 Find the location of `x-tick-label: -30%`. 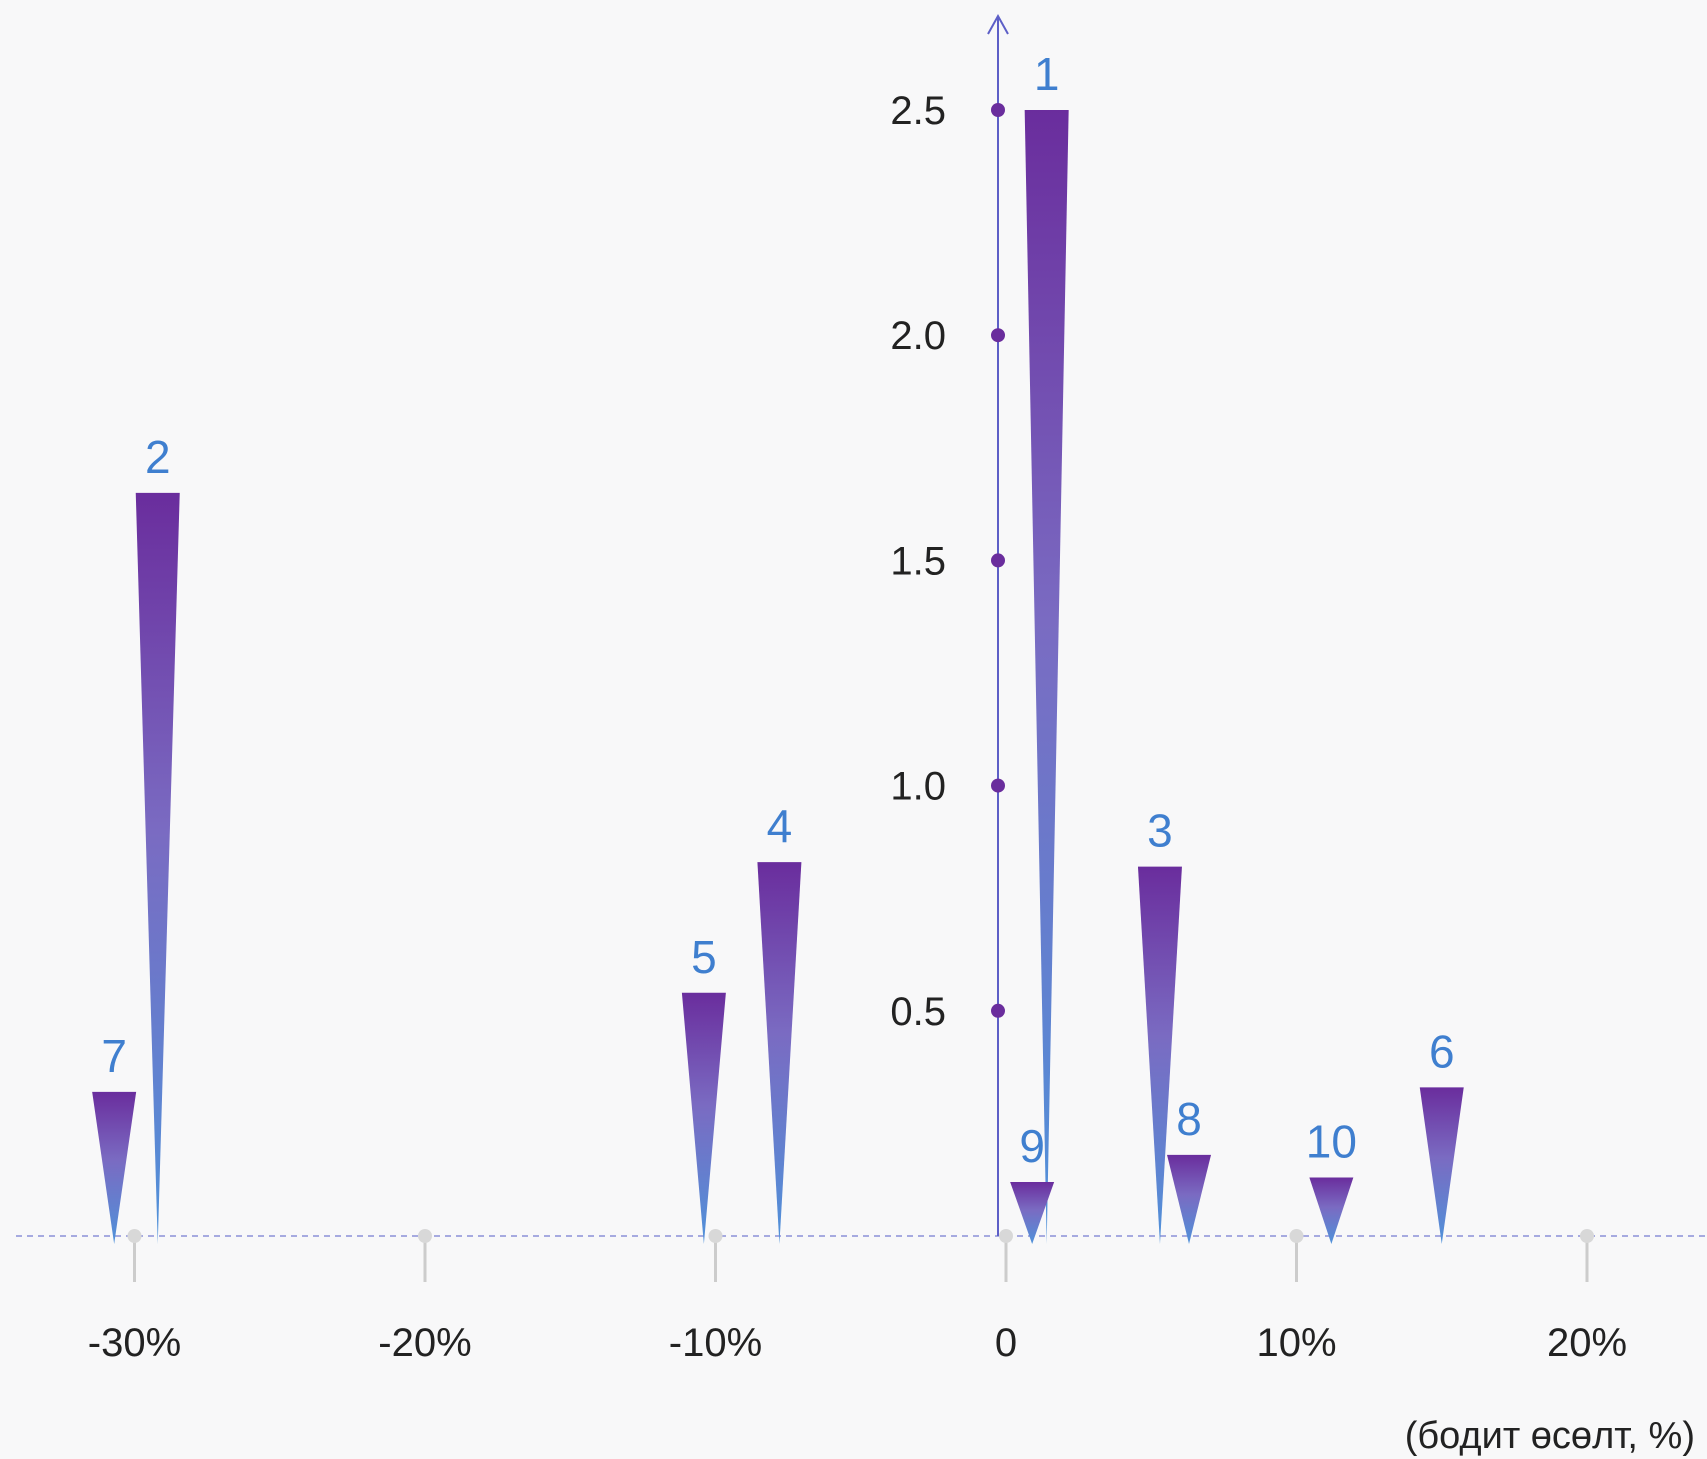

x-tick-label: -30% is located at coordinates (134, 1343).